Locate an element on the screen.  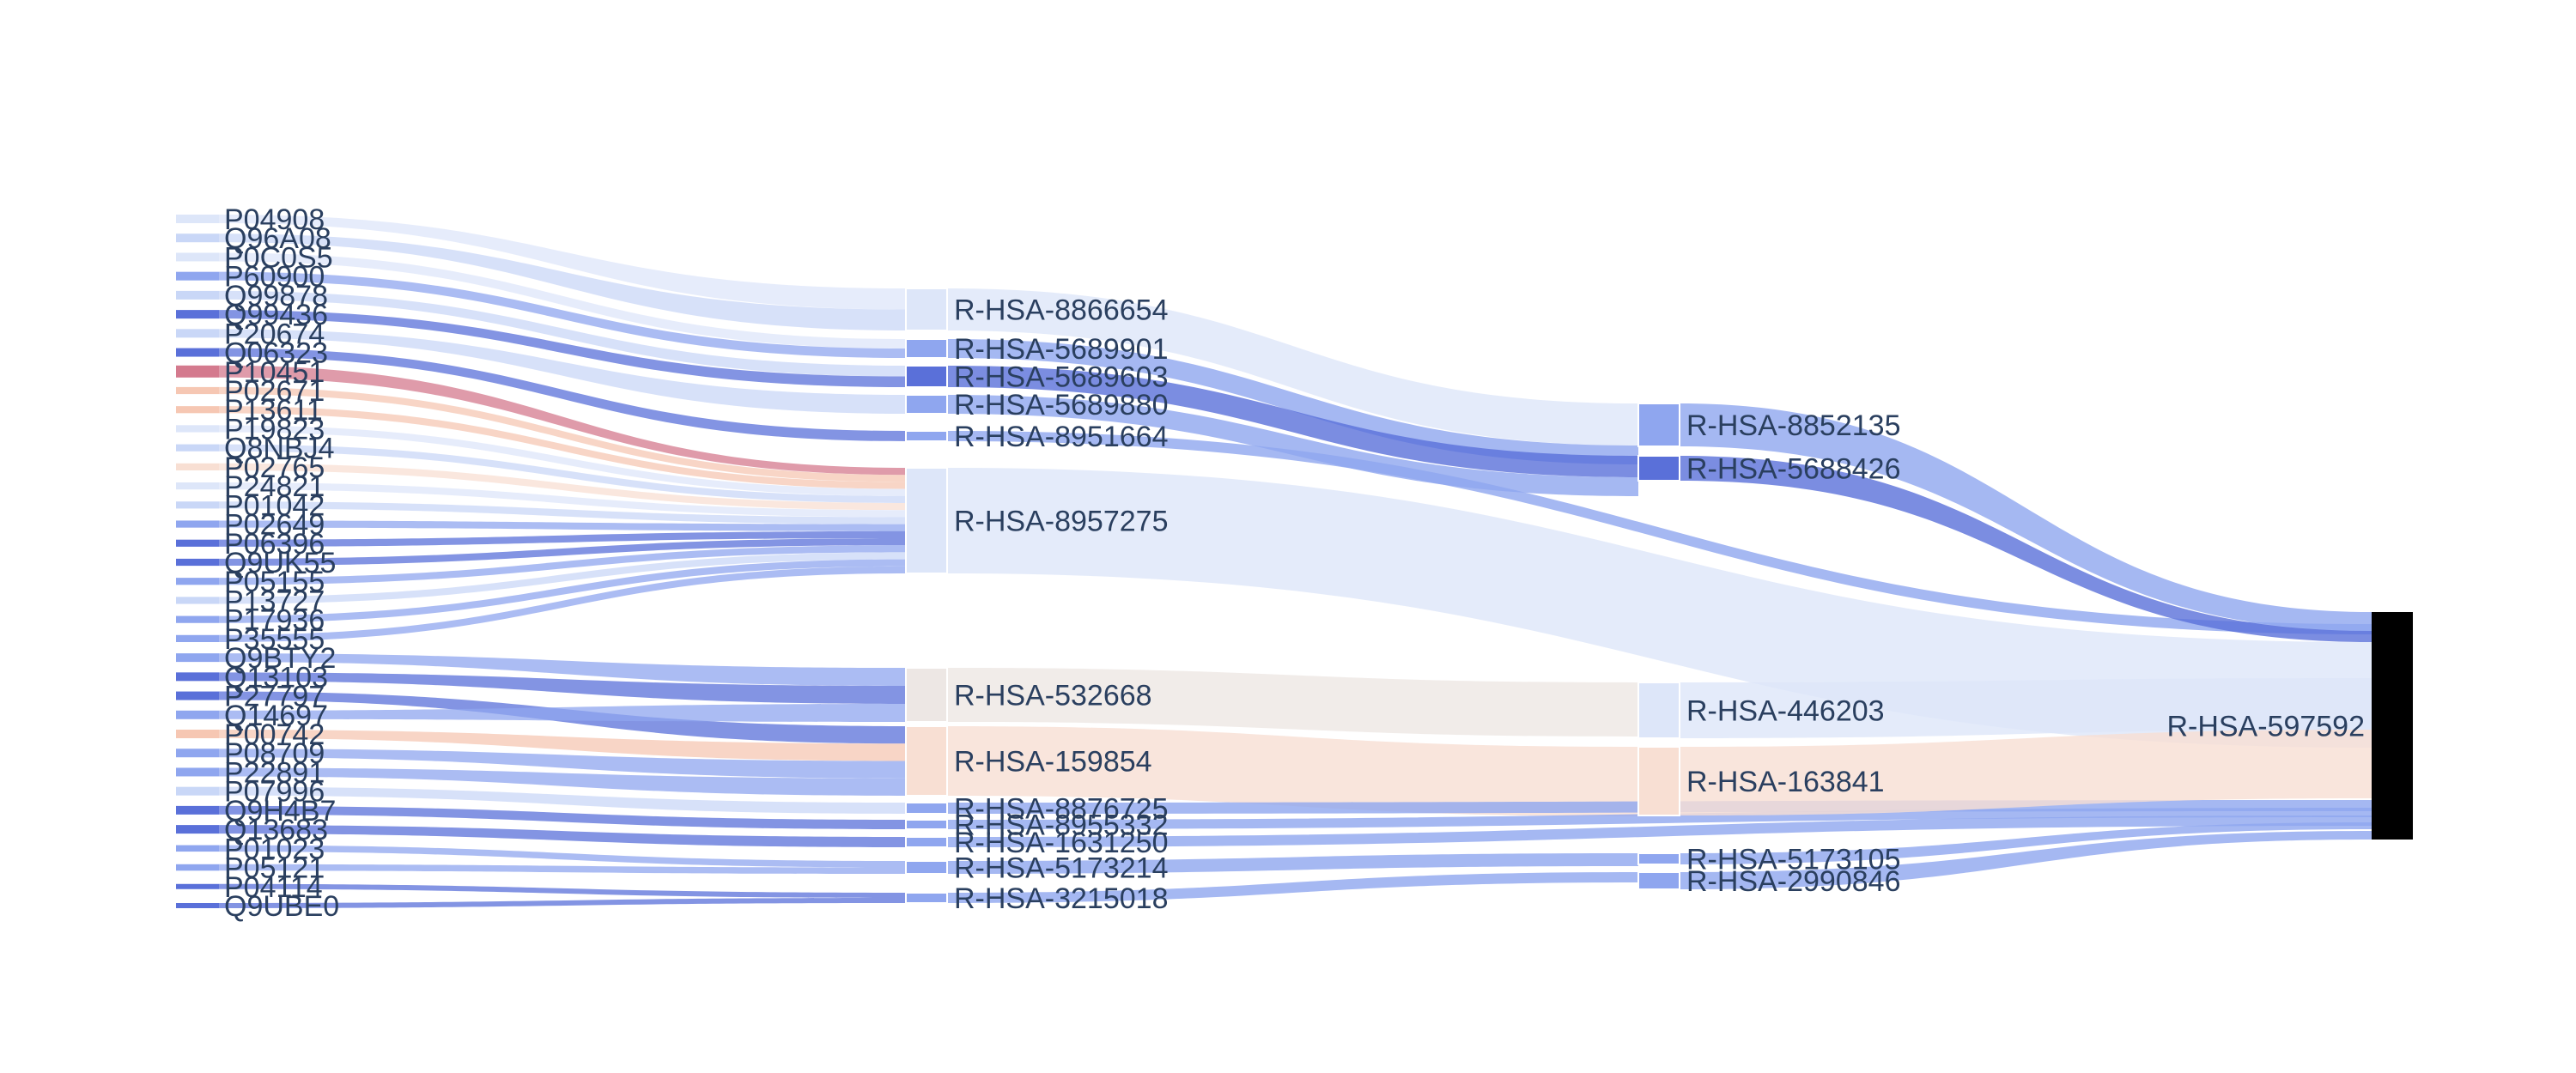
link-P35555 is located at coordinates (563, 604).